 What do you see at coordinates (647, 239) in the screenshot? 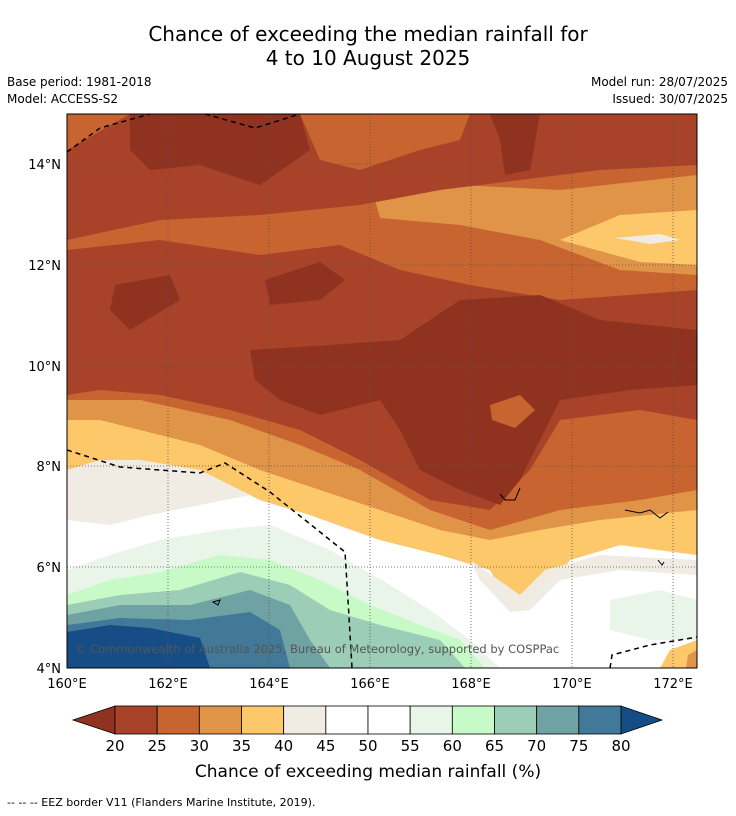
I see `band-45-east` at bounding box center [647, 239].